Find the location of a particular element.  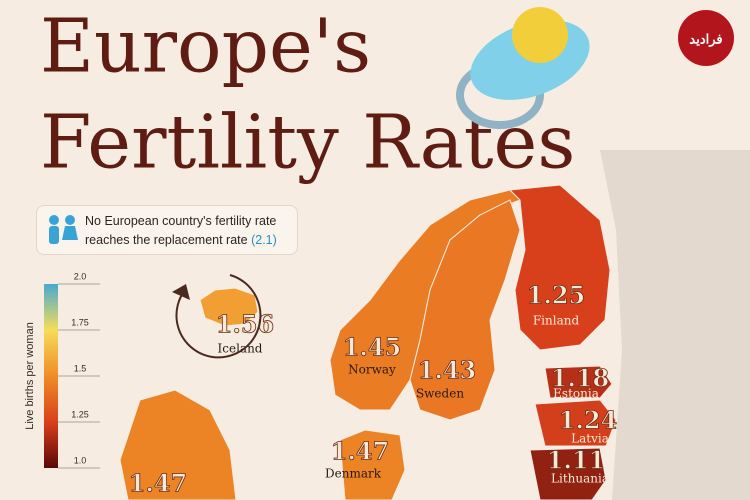

title-line1: Europe's is located at coordinates (205, 46).